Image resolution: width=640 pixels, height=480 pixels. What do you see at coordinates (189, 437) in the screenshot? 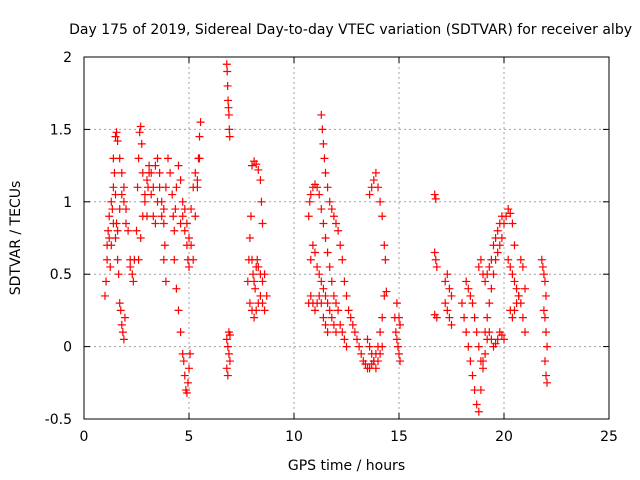
I see `x-tick-label: 5` at bounding box center [189, 437].